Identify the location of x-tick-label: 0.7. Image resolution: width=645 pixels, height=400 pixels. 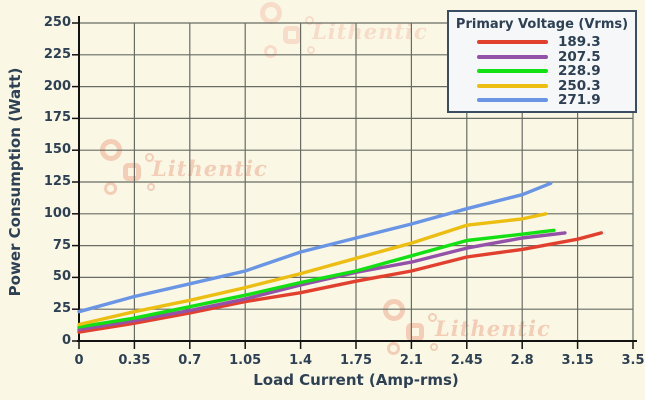
(190, 360).